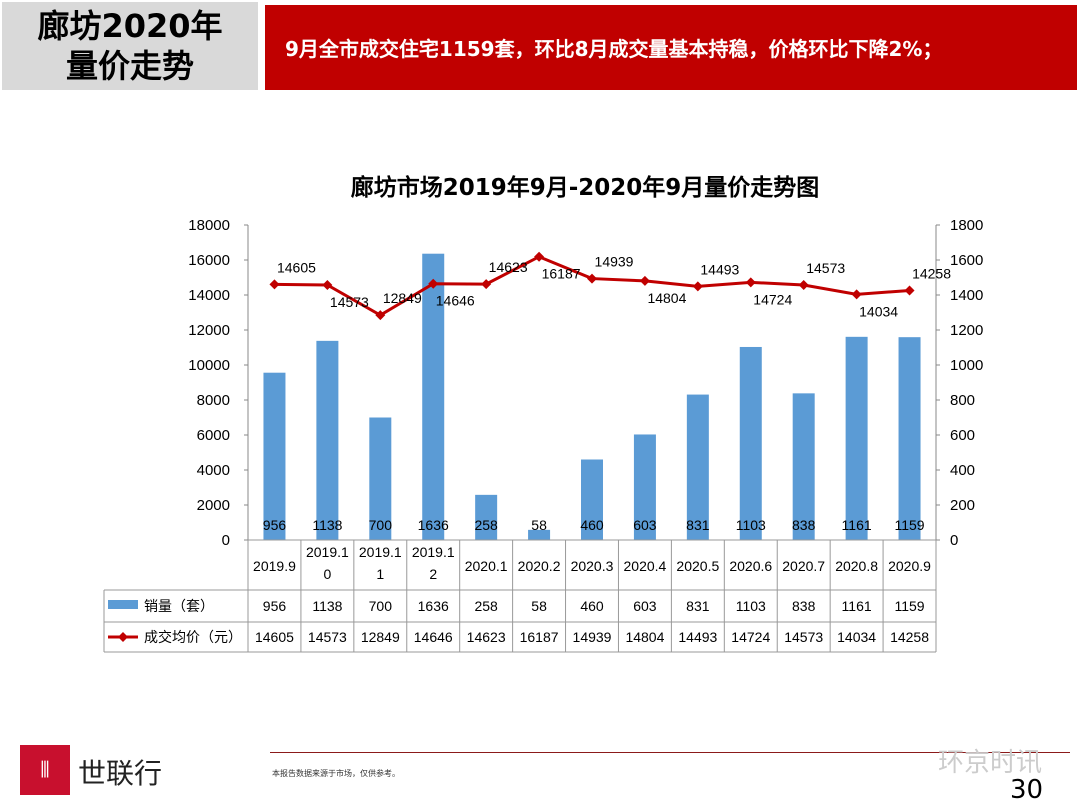 This screenshot has width=1080, height=810. I want to click on right-axis-tick: 0, so click(954, 540).